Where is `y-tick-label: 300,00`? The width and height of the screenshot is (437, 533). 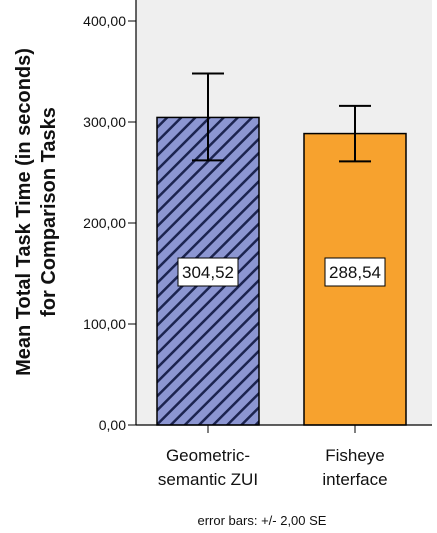
y-tick-label: 300,00 is located at coordinates (104, 122).